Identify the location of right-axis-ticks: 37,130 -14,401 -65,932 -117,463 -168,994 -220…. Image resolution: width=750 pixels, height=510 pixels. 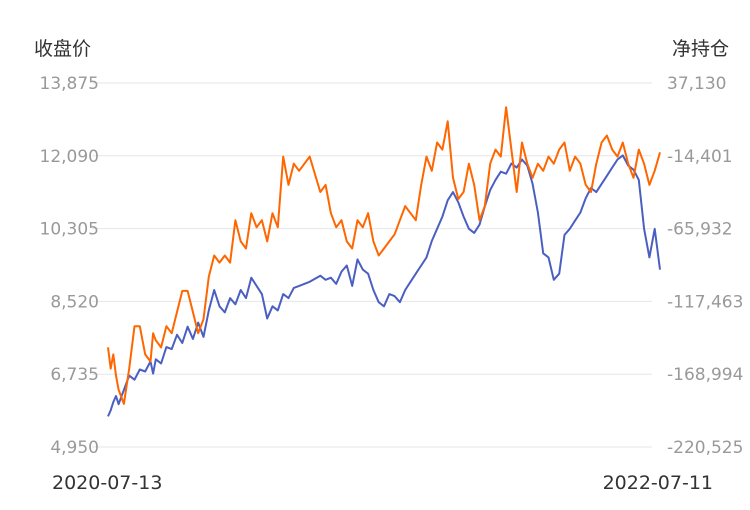
(705, 266).